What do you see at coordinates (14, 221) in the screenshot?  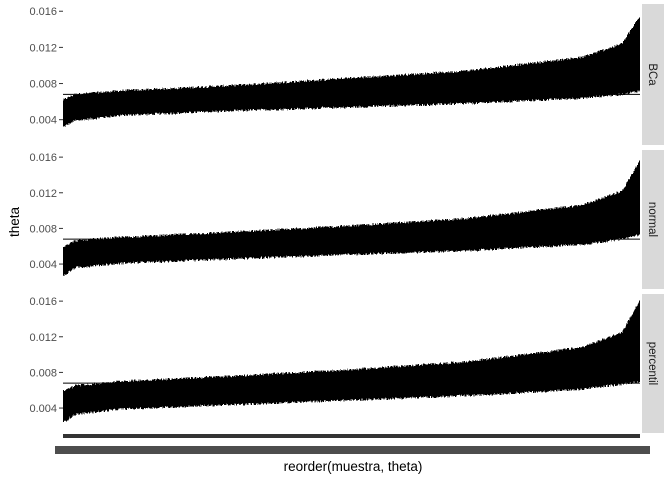 I see `y-axis-title: theta` at bounding box center [14, 221].